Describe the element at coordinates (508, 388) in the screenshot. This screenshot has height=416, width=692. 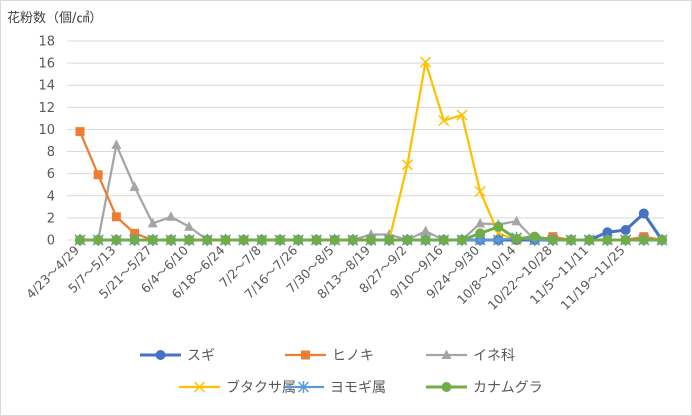
I see `legend-label: カナムグラ` at that location.